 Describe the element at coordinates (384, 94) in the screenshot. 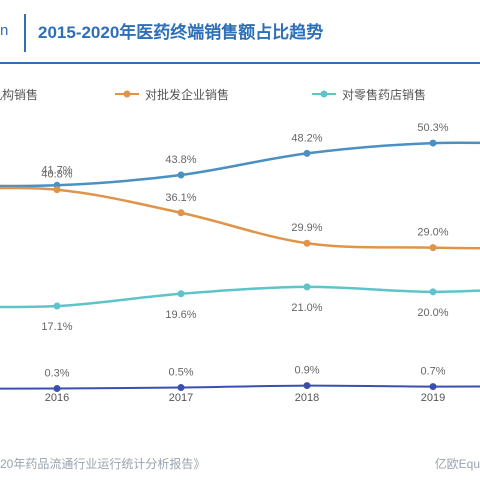

I see `legend-label: 对零售药店销售` at that location.